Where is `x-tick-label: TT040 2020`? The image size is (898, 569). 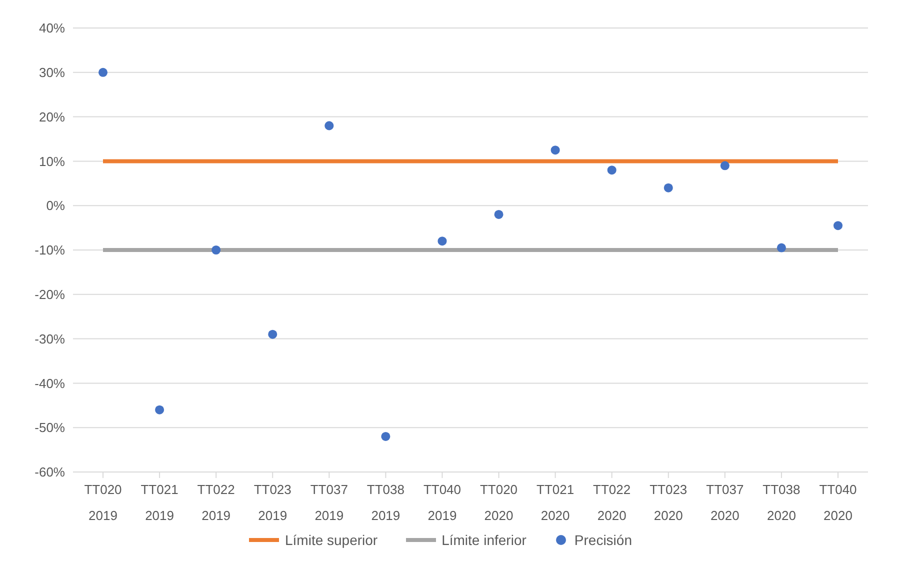
x-tick-label: TT040 2020 is located at coordinates (838, 502).